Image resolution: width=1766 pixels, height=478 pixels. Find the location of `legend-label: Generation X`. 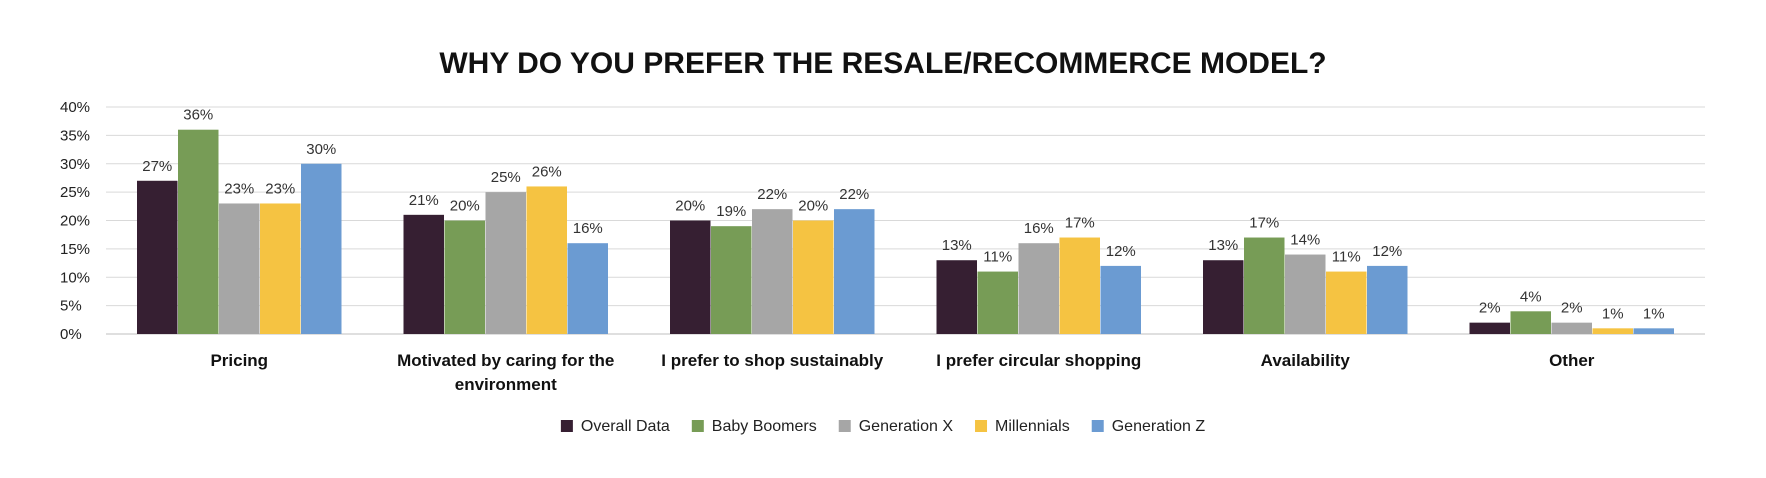

legend-label: Generation X is located at coordinates (906, 426).